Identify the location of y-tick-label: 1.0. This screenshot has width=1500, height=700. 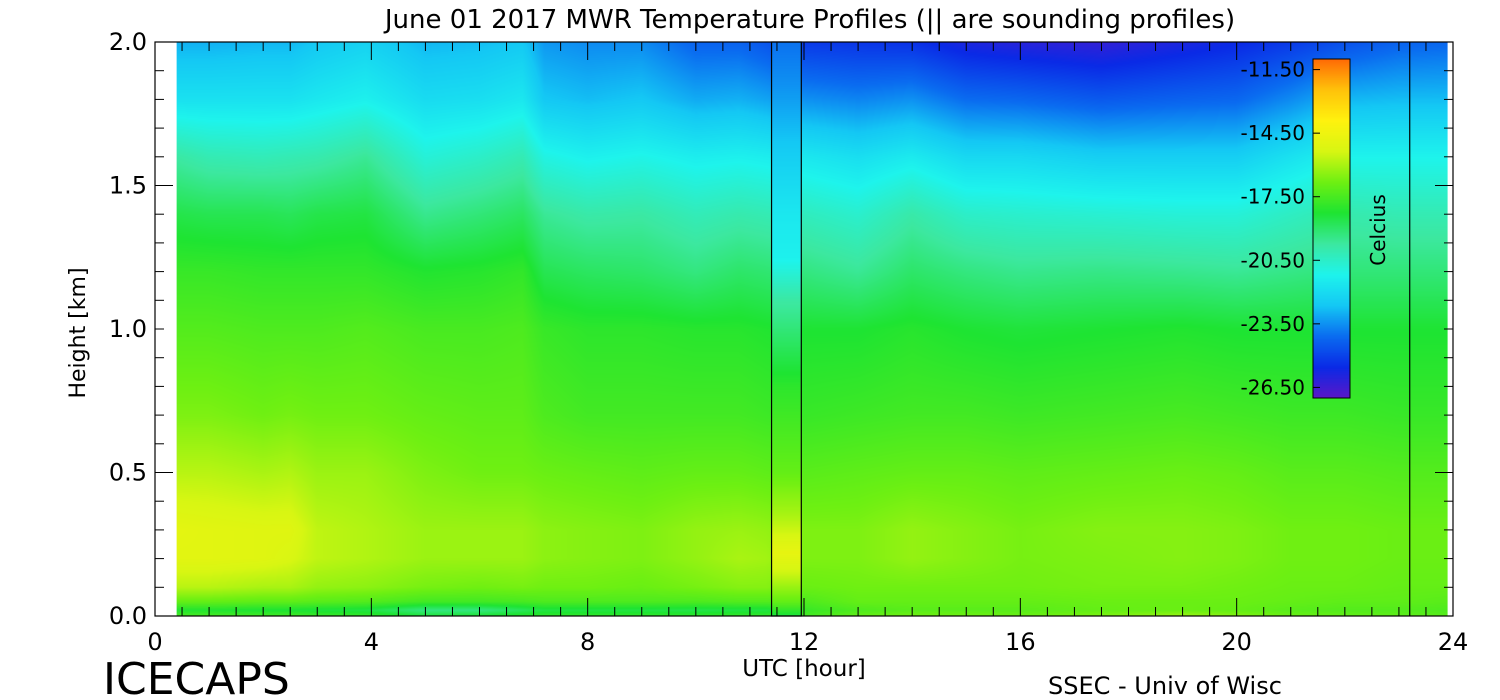
(128, 329).